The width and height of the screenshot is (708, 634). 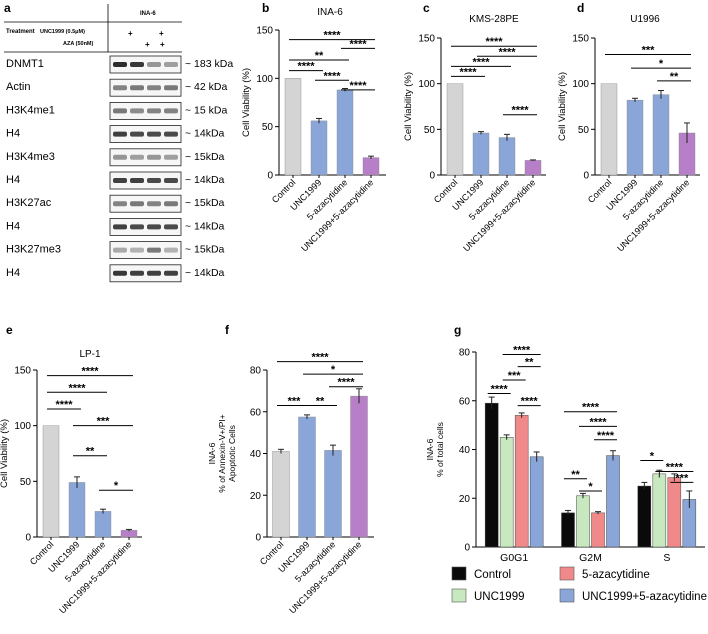 I want to click on legend-label-2: 5-azacytidine, so click(x=616, y=575).